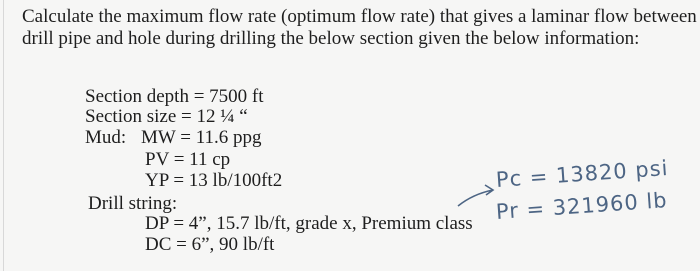 The height and width of the screenshot is (271, 700). Describe the element at coordinates (166, 116) in the screenshot. I see `given-item: Section size = 12 ¼ “` at that location.